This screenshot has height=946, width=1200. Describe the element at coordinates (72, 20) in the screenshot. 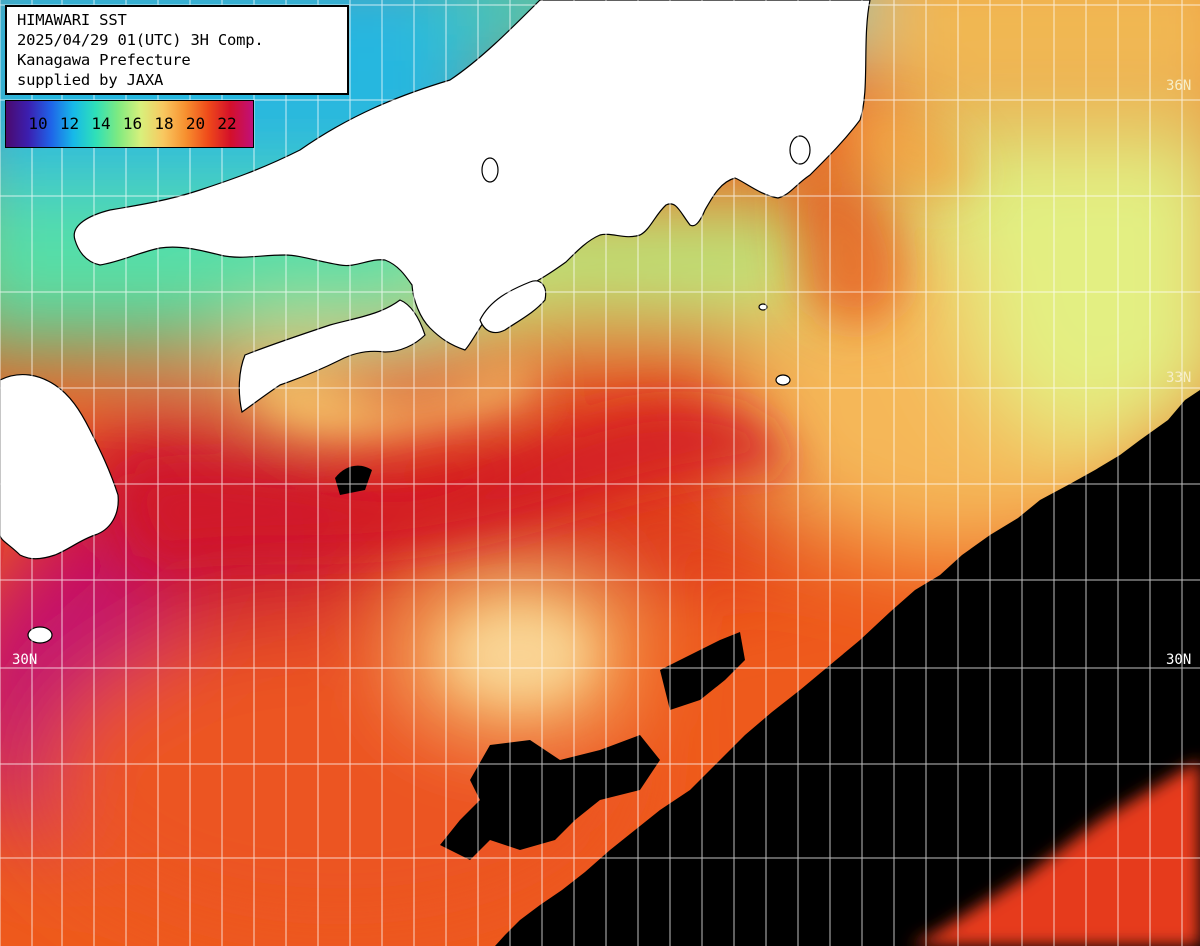

I see `title-line: HIMAWARI SST` at that location.